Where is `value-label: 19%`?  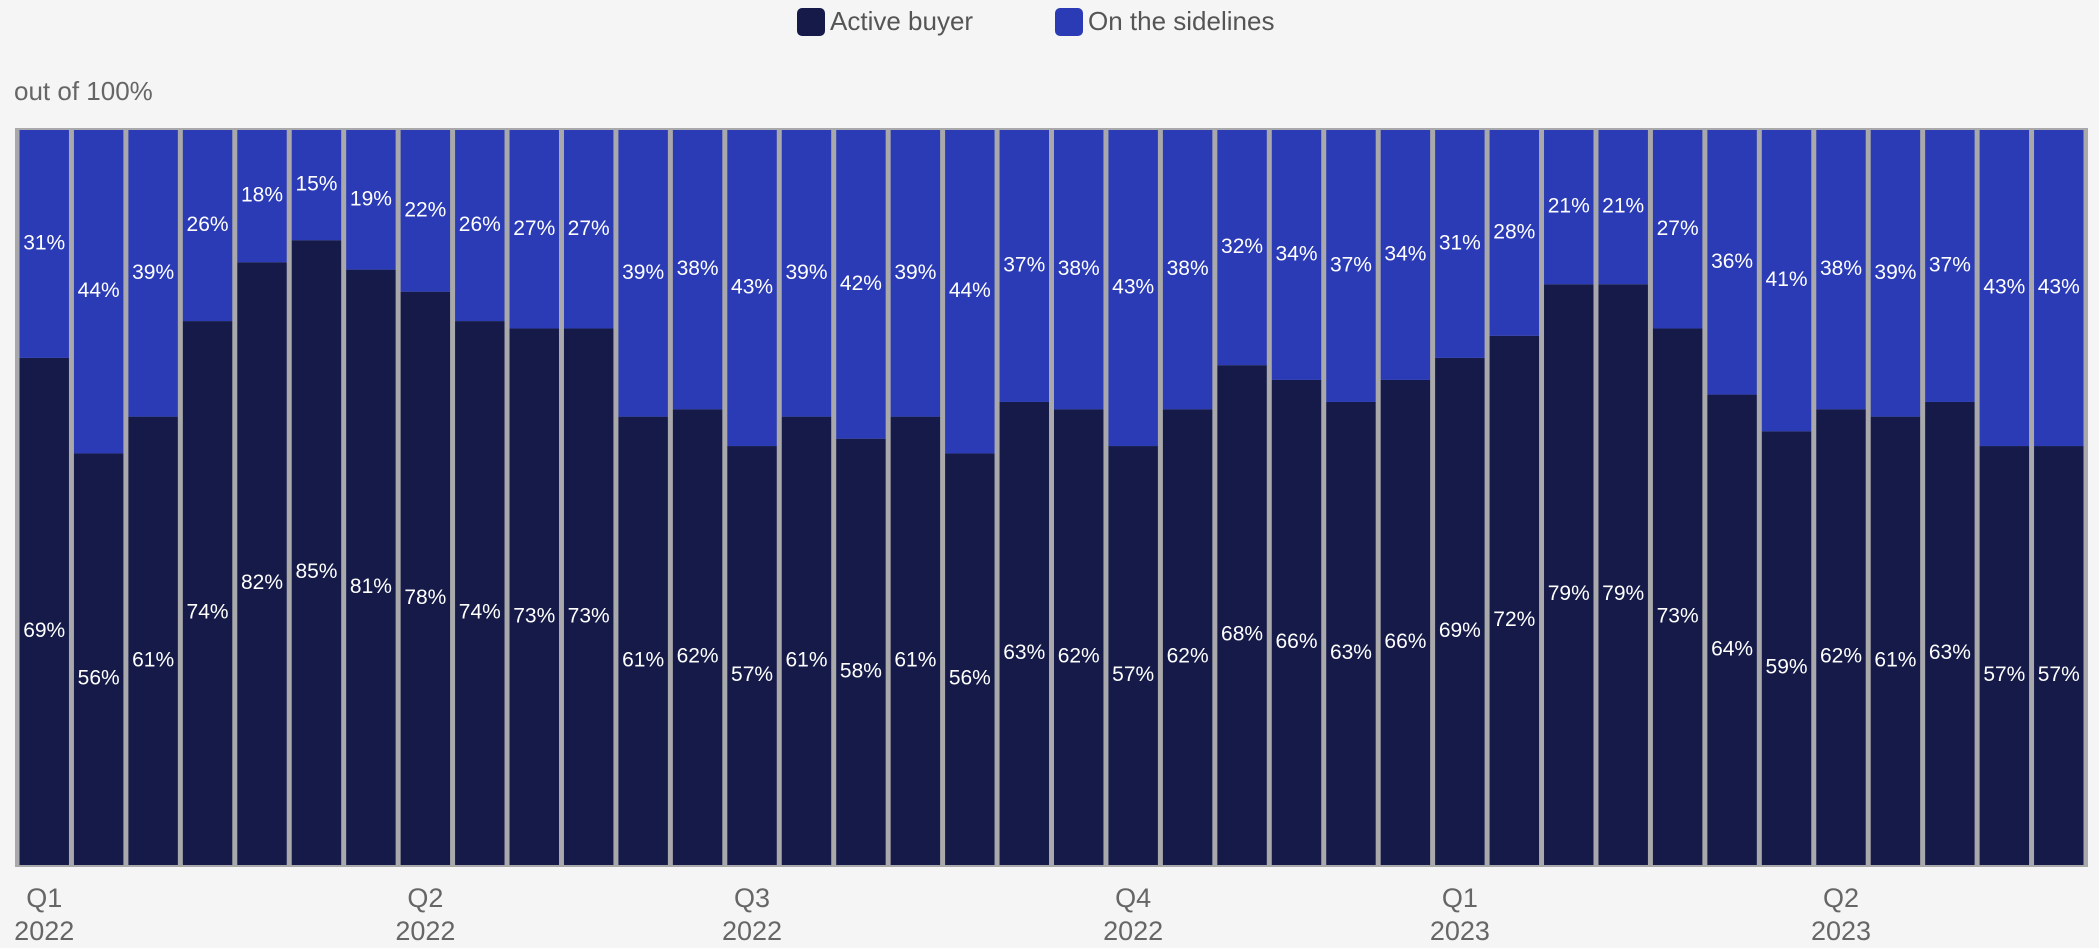
value-label: 19% is located at coordinates (371, 198).